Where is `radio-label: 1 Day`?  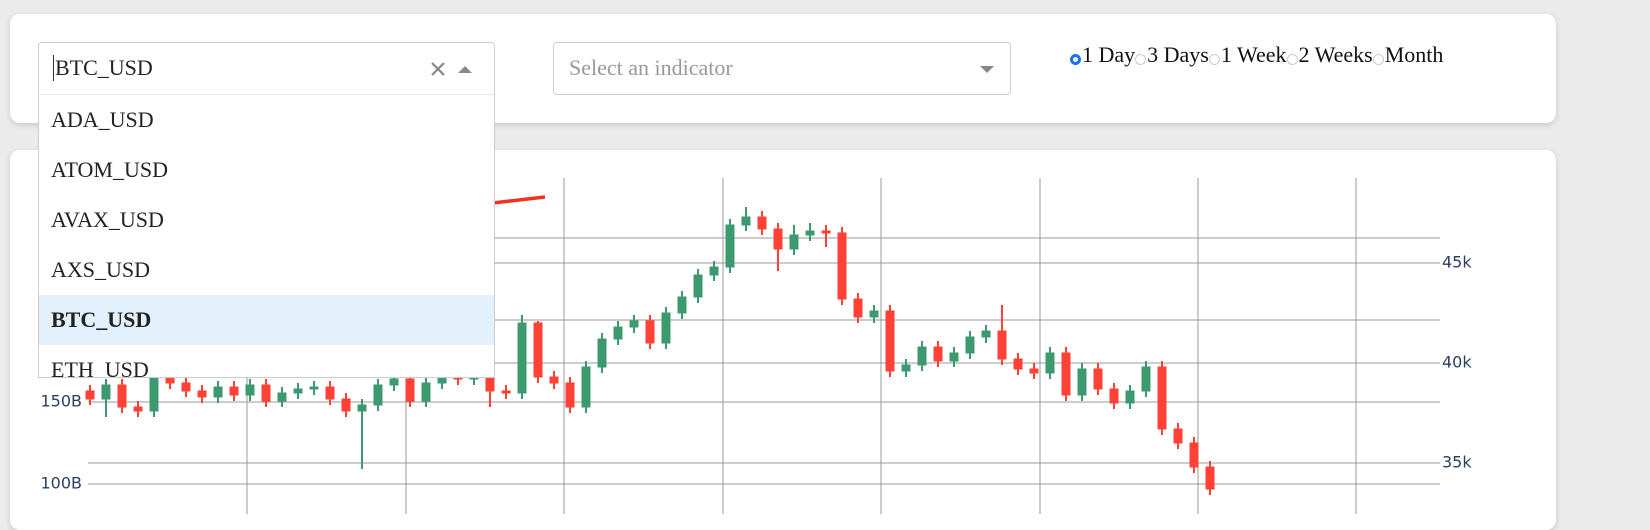
radio-label: 1 Day is located at coordinates (1109, 54).